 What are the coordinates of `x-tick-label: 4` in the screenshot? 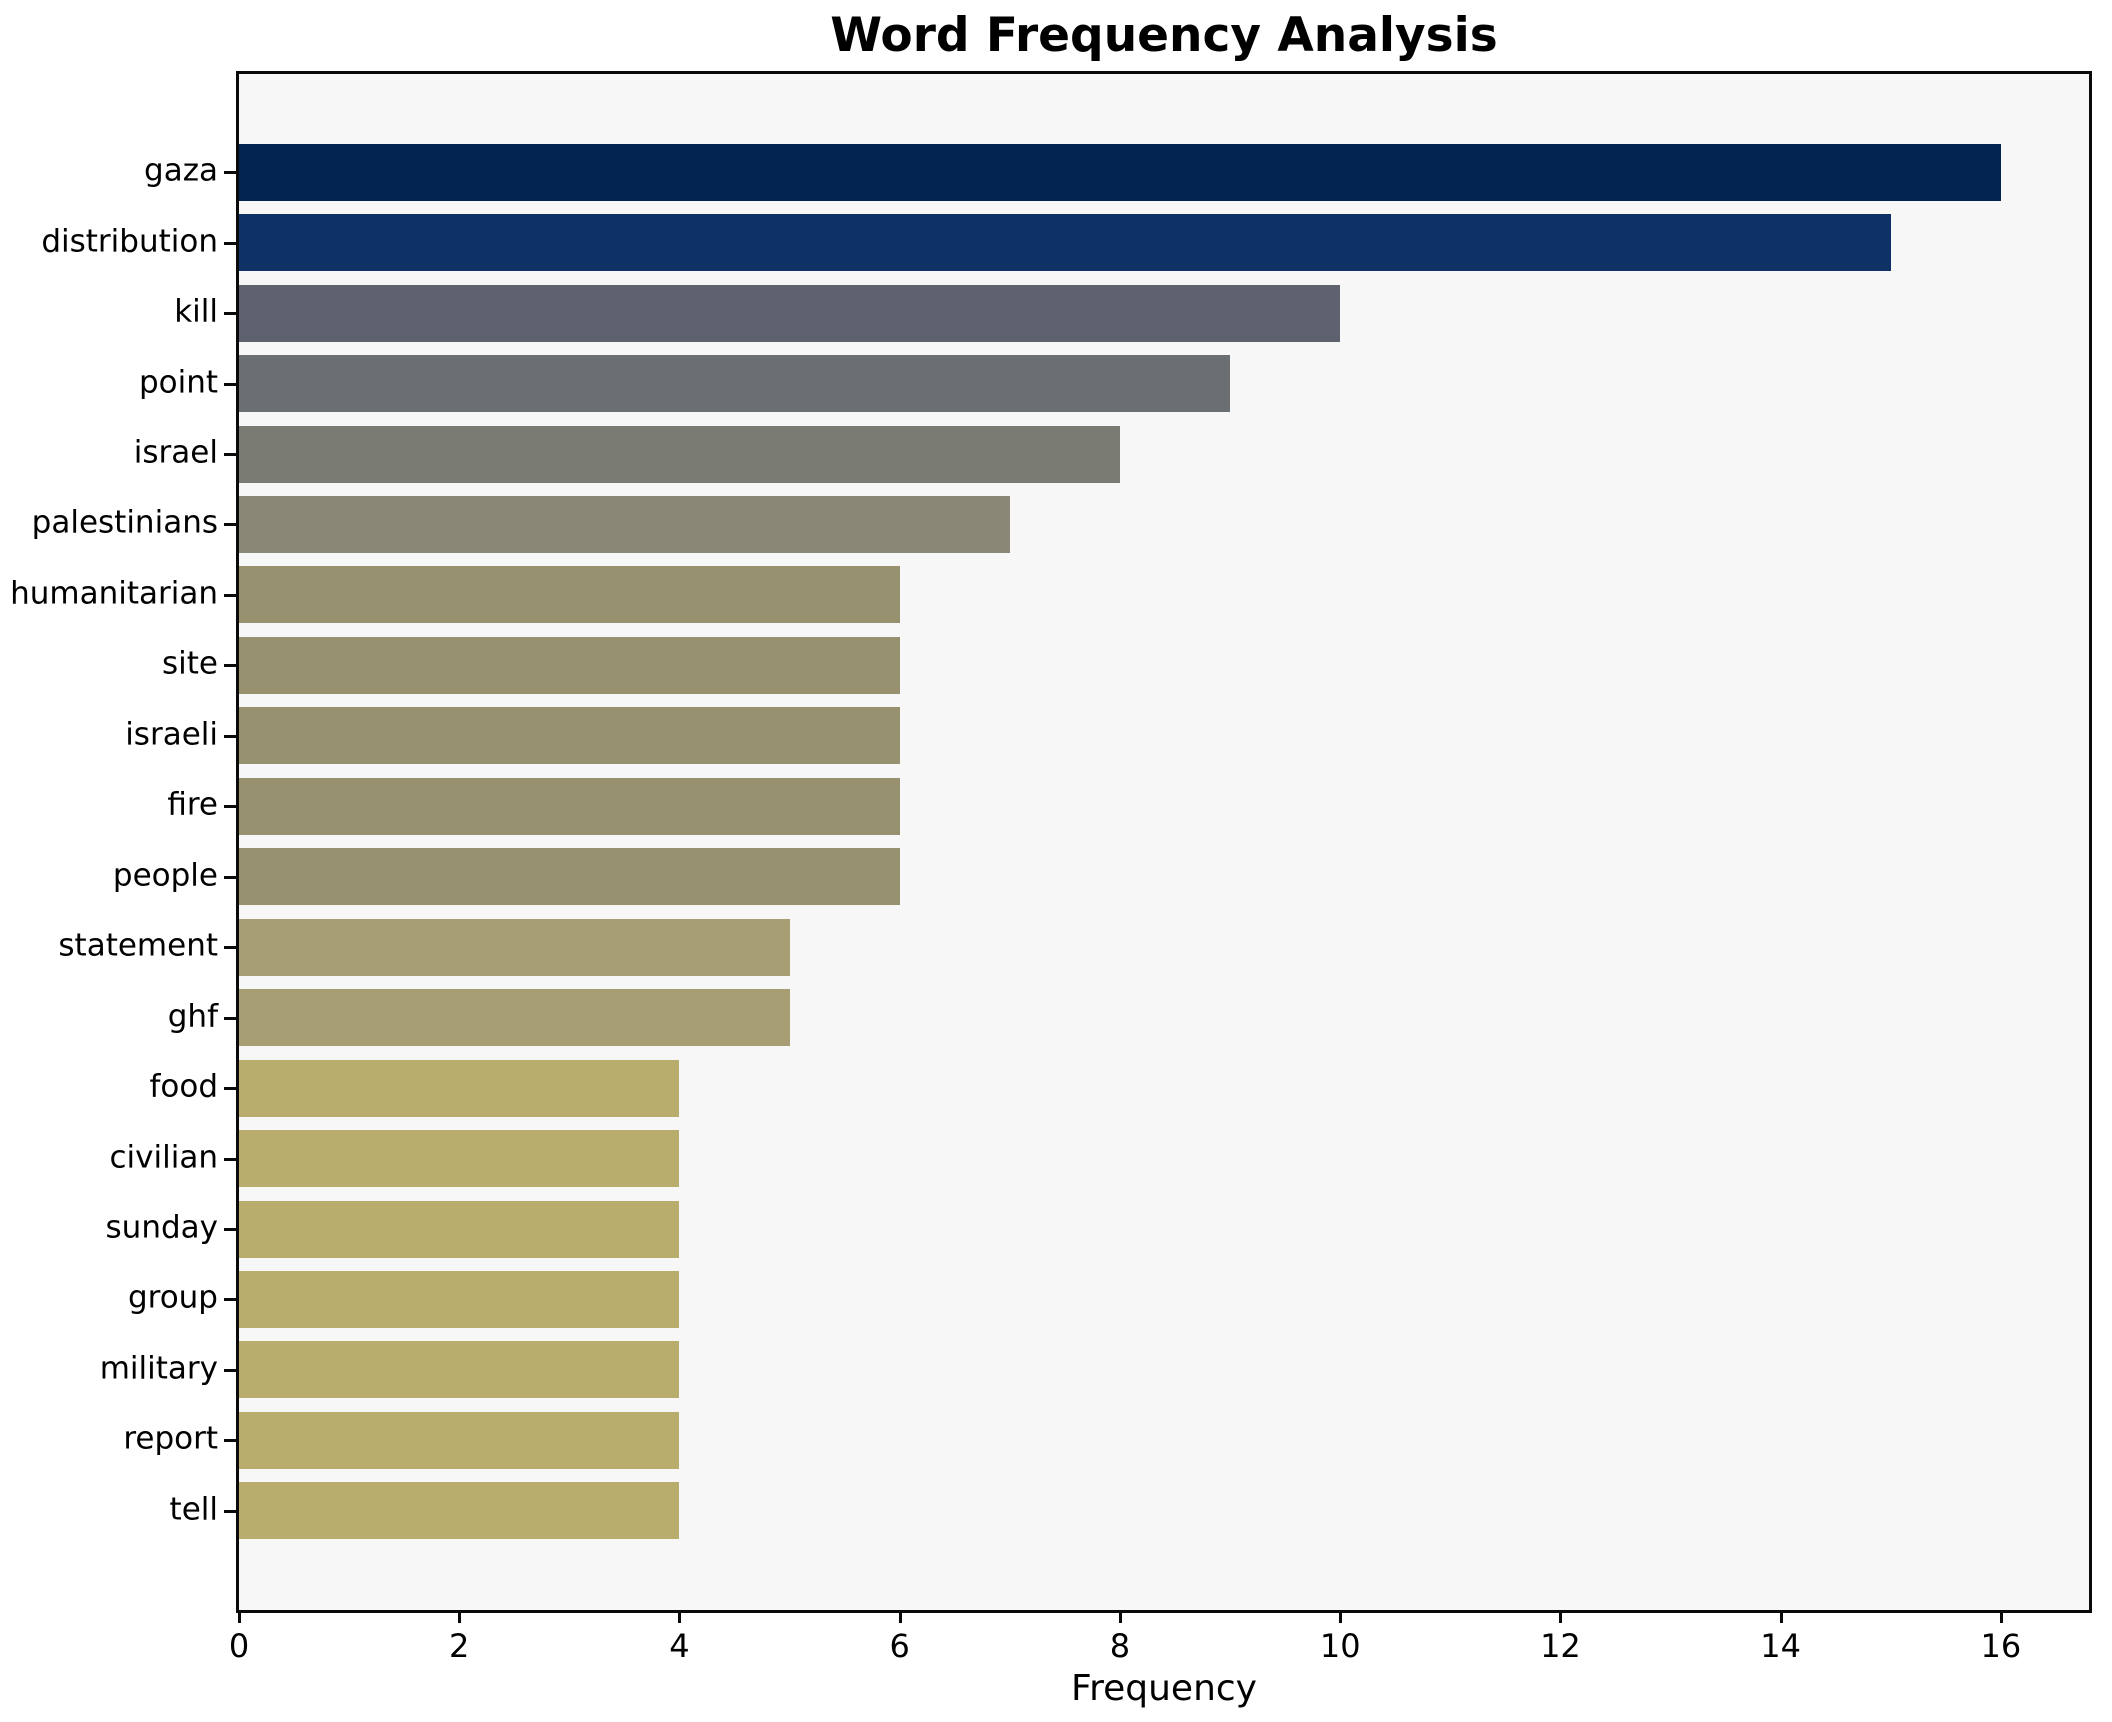 It's located at (679, 1646).